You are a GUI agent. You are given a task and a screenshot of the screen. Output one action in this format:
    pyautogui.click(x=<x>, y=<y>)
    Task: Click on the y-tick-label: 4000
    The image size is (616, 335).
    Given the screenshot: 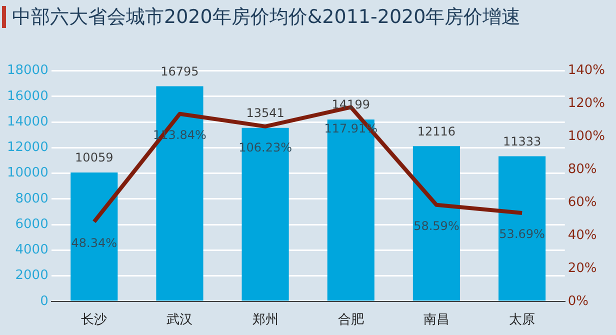 What is the action you would take?
    pyautogui.click(x=31, y=250)
    